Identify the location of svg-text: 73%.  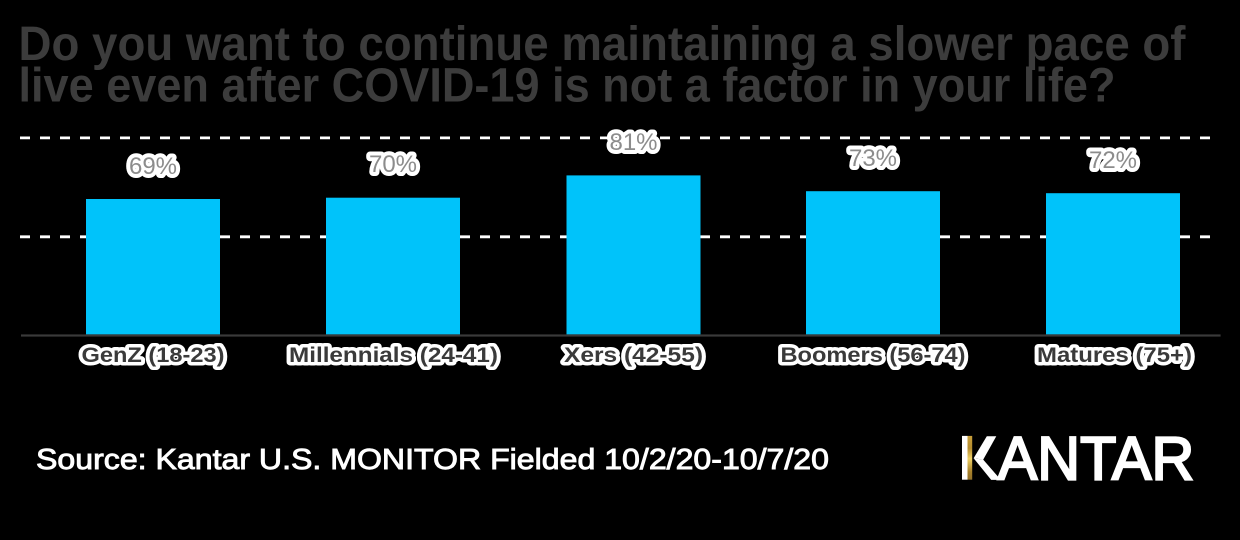
(873, 158).